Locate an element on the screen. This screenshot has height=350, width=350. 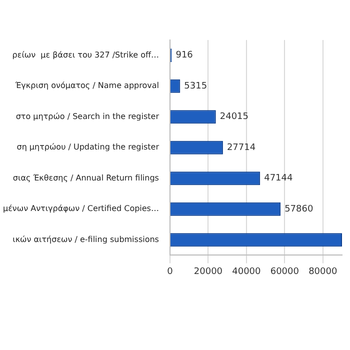
y-tick-label: σιας Έκθεσης / Annual Return filings is located at coordinates (85, 177).